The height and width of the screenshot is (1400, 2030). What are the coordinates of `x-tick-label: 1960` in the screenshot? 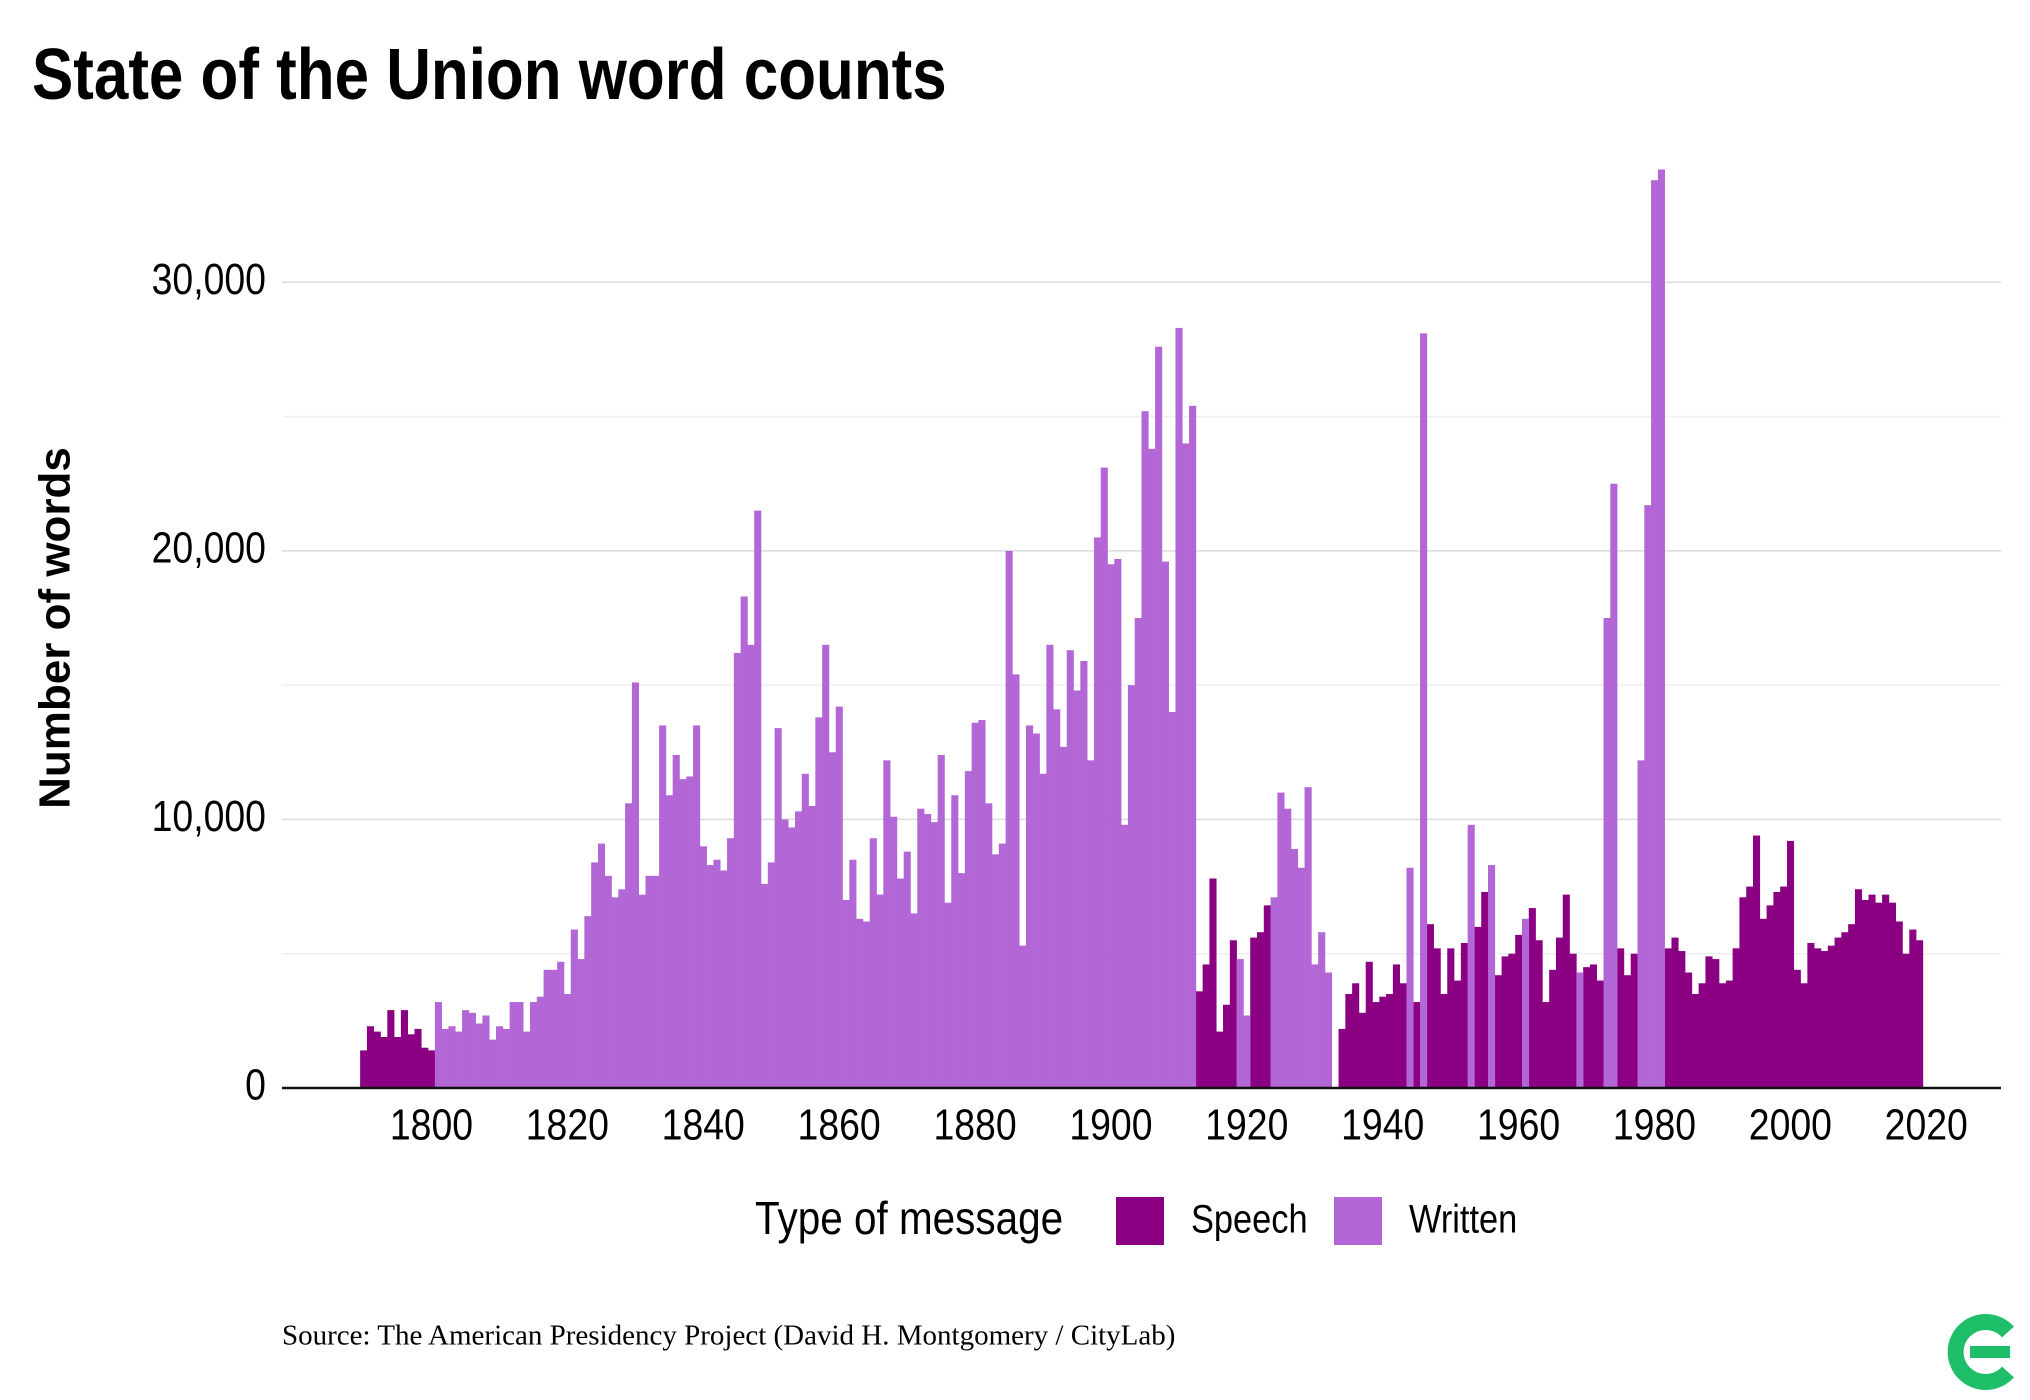 It's located at (1518, 1125).